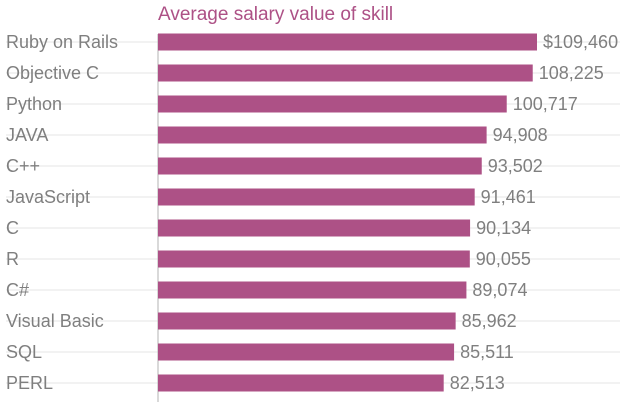 The width and height of the screenshot is (627, 402). What do you see at coordinates (29, 383) in the screenshot?
I see `category-label: PERL` at bounding box center [29, 383].